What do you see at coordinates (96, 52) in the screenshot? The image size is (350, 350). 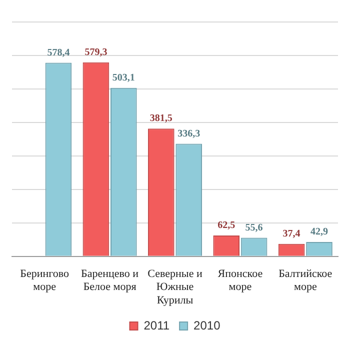 I see `data-label: 579,3` at bounding box center [96, 52].